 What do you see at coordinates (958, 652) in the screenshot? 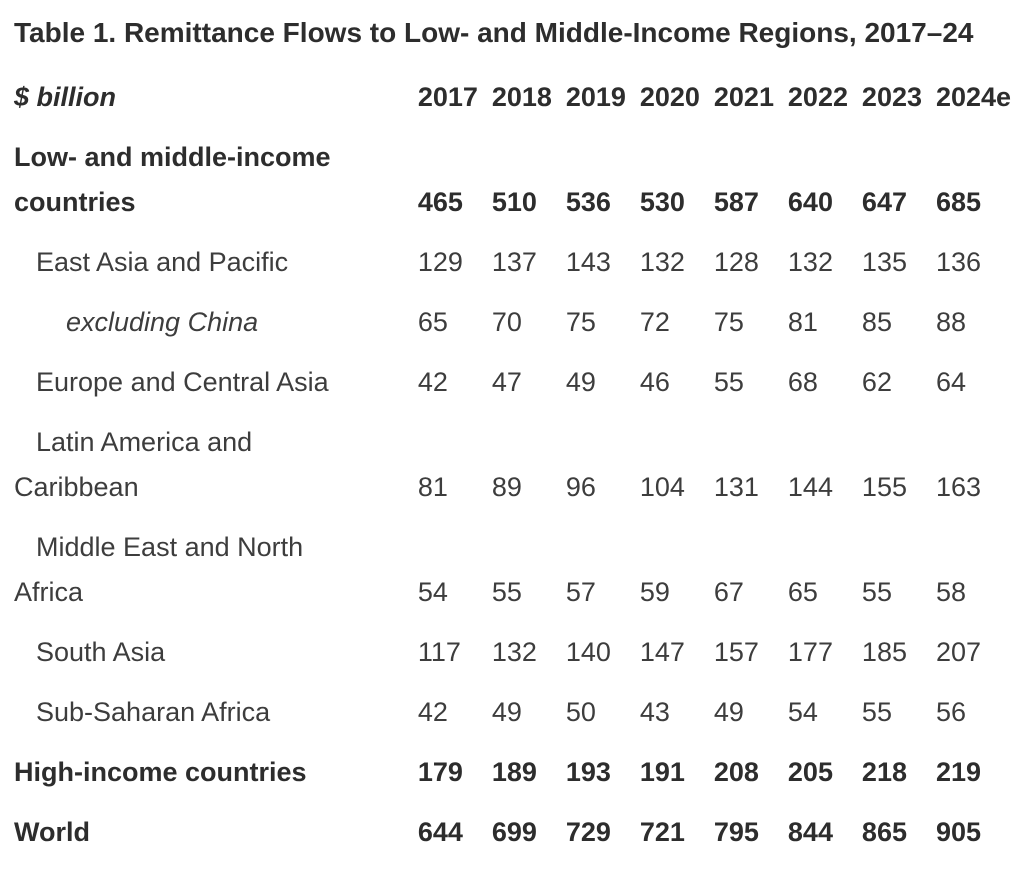
I see `value-cell: 207` at bounding box center [958, 652].